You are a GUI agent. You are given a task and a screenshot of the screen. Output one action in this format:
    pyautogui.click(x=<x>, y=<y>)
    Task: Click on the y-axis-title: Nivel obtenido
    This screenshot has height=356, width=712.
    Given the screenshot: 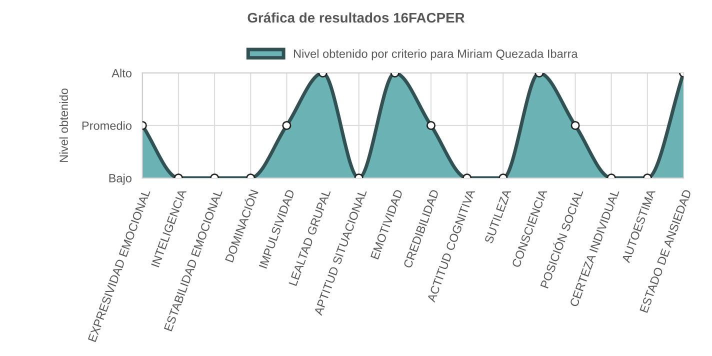 What is the action you would take?
    pyautogui.click(x=63, y=125)
    